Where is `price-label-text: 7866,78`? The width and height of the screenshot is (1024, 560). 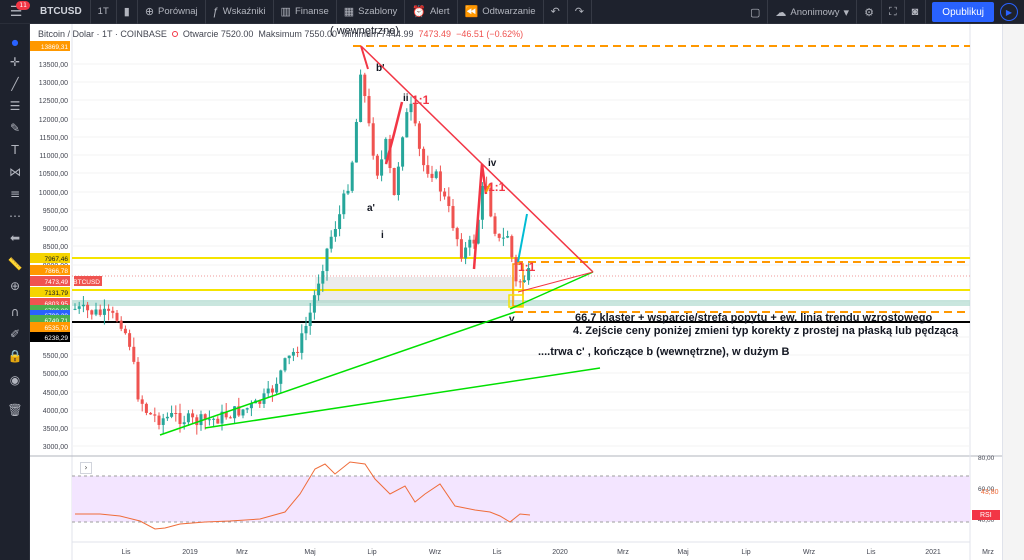 price-label-text: 7866,78 is located at coordinates (57, 271).